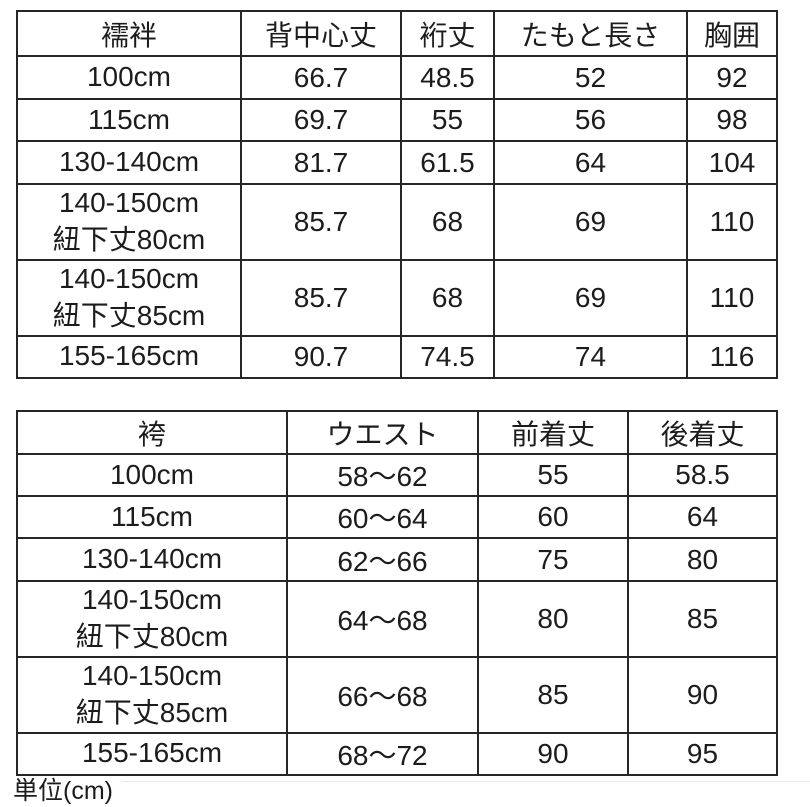 This screenshot has height=807, width=810. Describe the element at coordinates (553, 559) in the screenshot. I see `table-cell: 75` at that location.